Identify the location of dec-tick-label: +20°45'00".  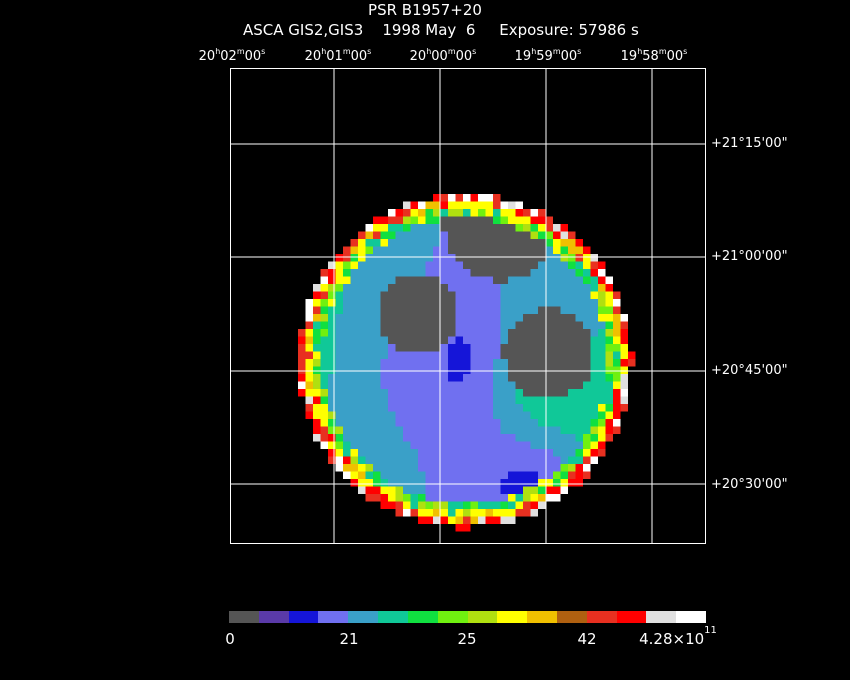
(749, 370).